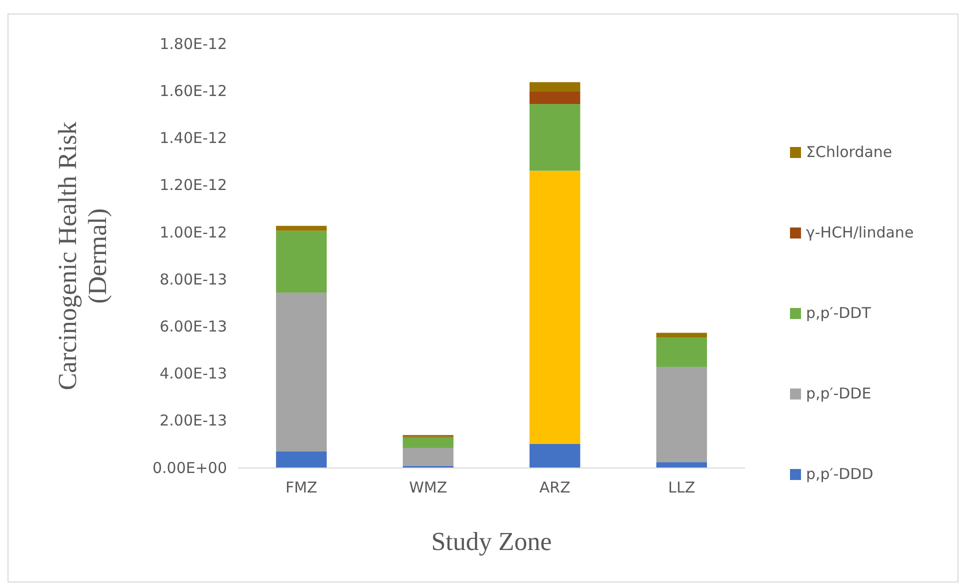  What do you see at coordinates (839, 313) in the screenshot?
I see `legend-label: p,p′-DDT` at bounding box center [839, 313].